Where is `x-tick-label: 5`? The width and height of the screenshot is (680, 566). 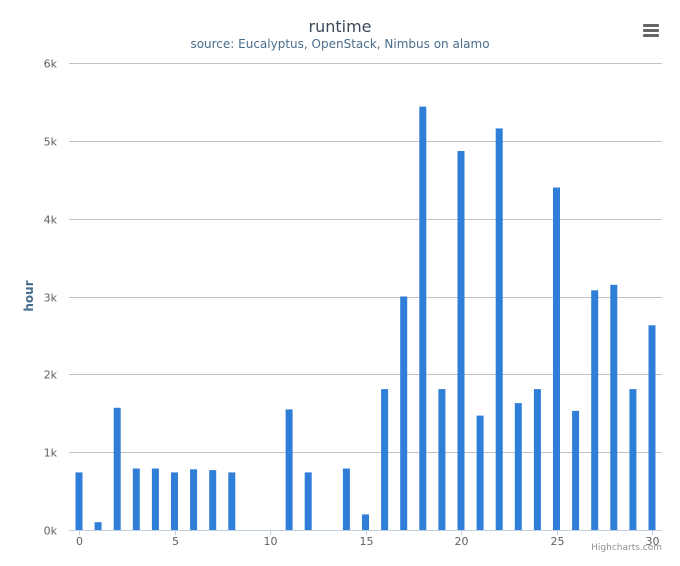
x-tick-label: 5 is located at coordinates (175, 541).